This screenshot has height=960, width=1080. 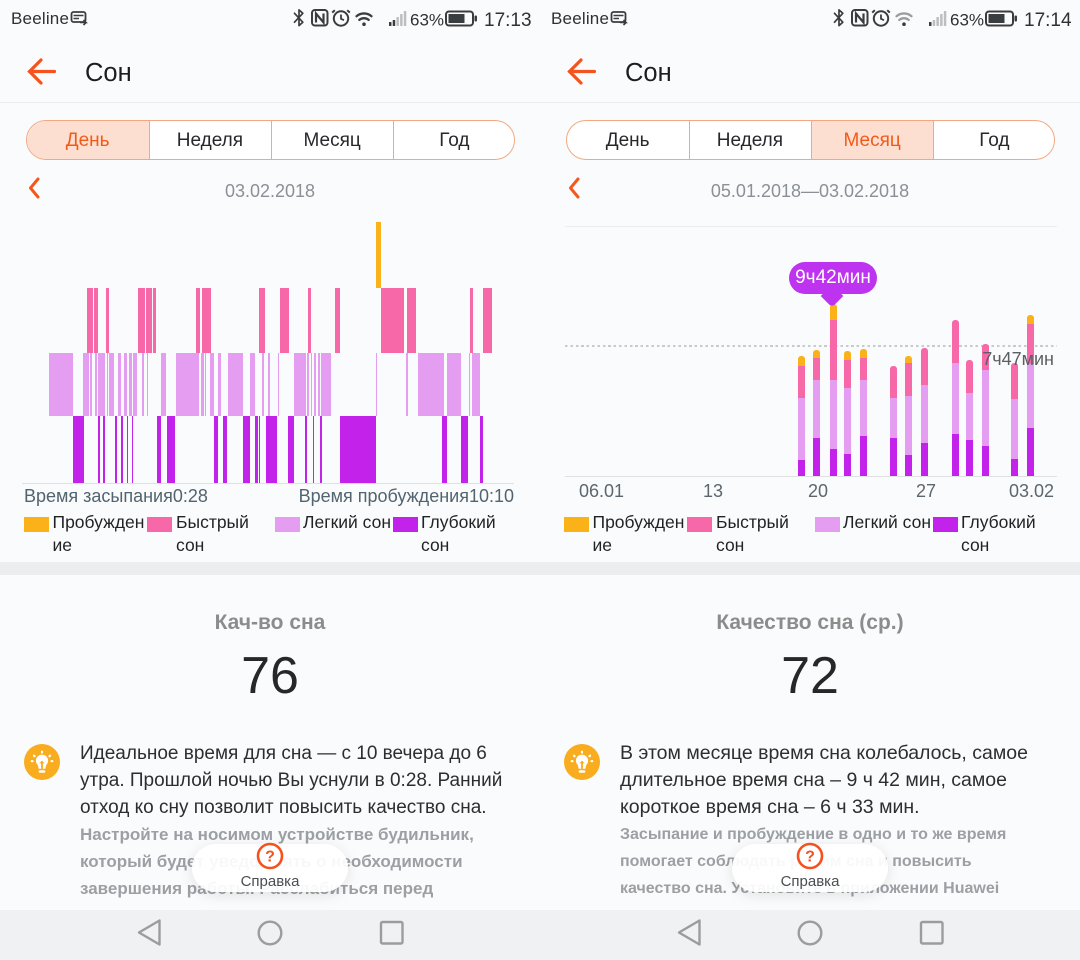 I want to click on svg-text: 17:14, so click(x=1048, y=20).